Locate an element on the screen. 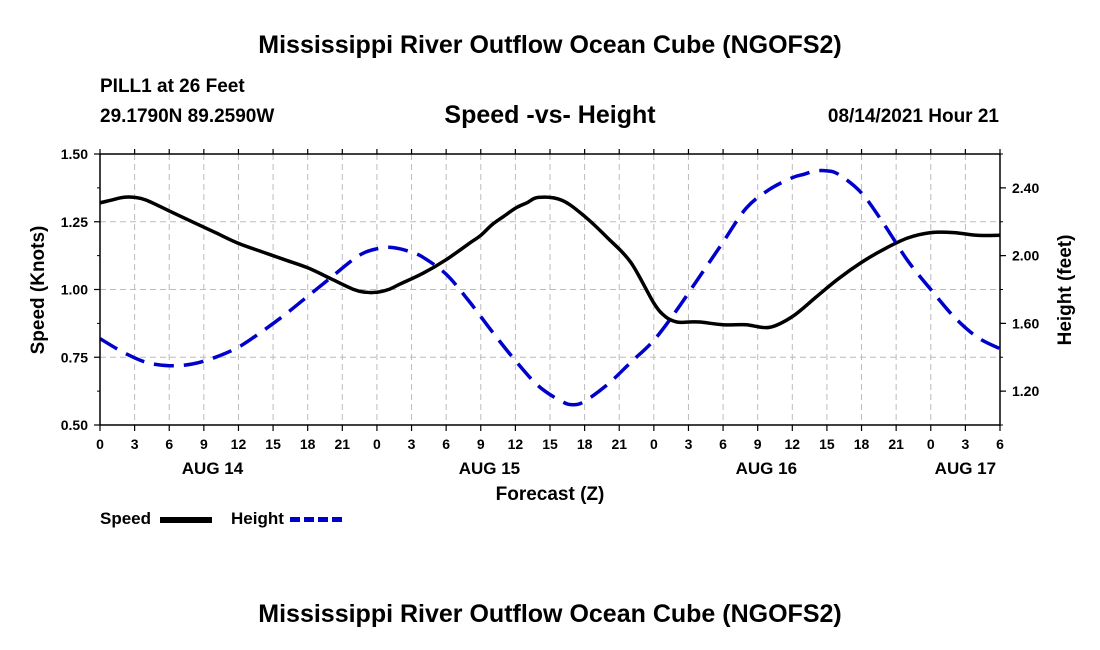 The image size is (1100, 650). legend-speed-label: Speed is located at coordinates (126, 518).